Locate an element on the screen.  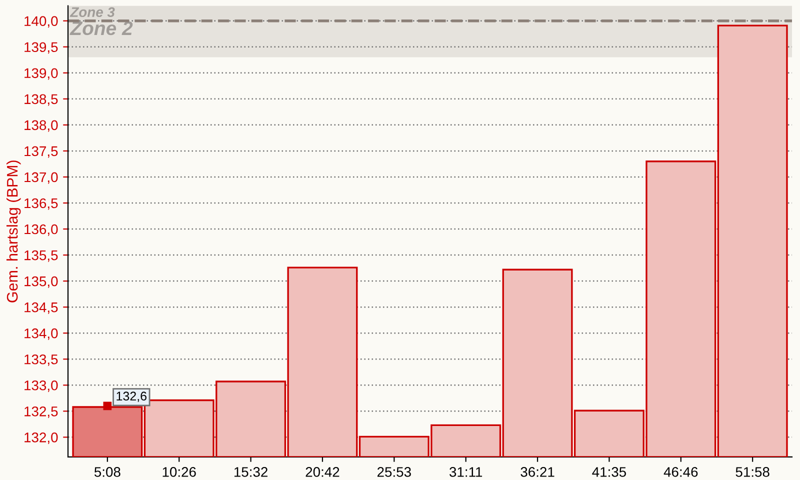
band-label: Zone 2 is located at coordinates (101, 28).